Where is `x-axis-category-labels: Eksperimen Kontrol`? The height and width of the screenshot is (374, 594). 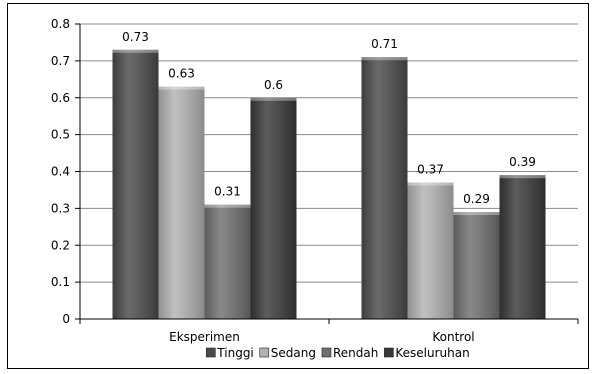 x-axis-category-labels: Eksperimen Kontrol is located at coordinates (322, 337).